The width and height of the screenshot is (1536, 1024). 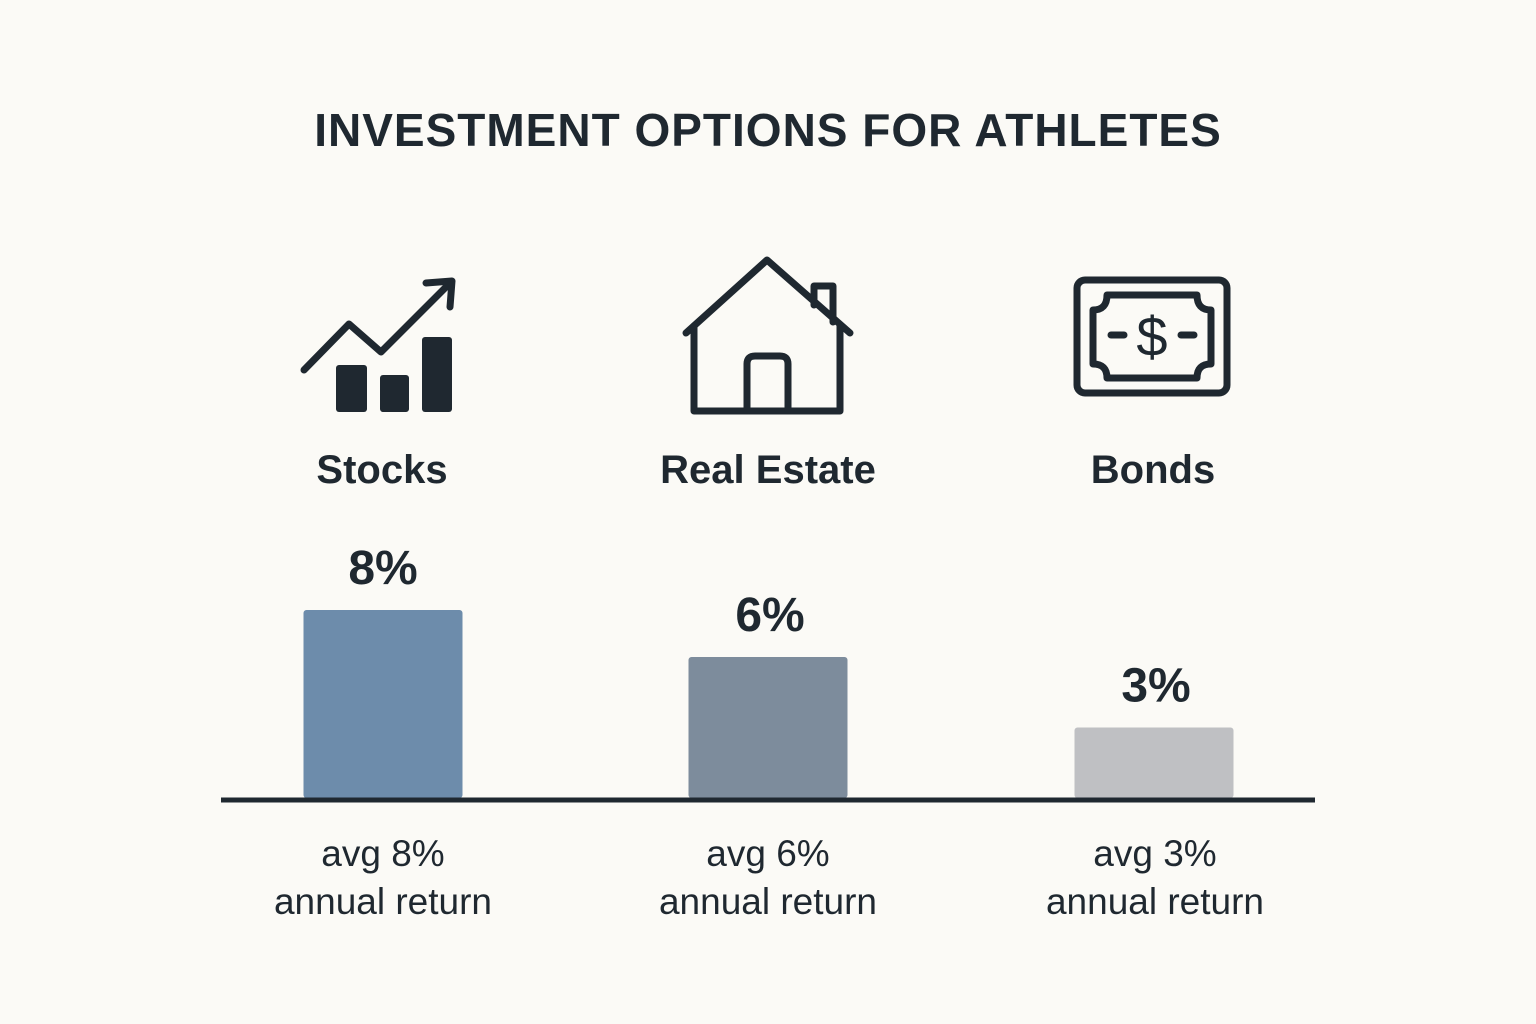 What do you see at coordinates (1154, 762) in the screenshot?
I see `bar-bonds` at bounding box center [1154, 762].